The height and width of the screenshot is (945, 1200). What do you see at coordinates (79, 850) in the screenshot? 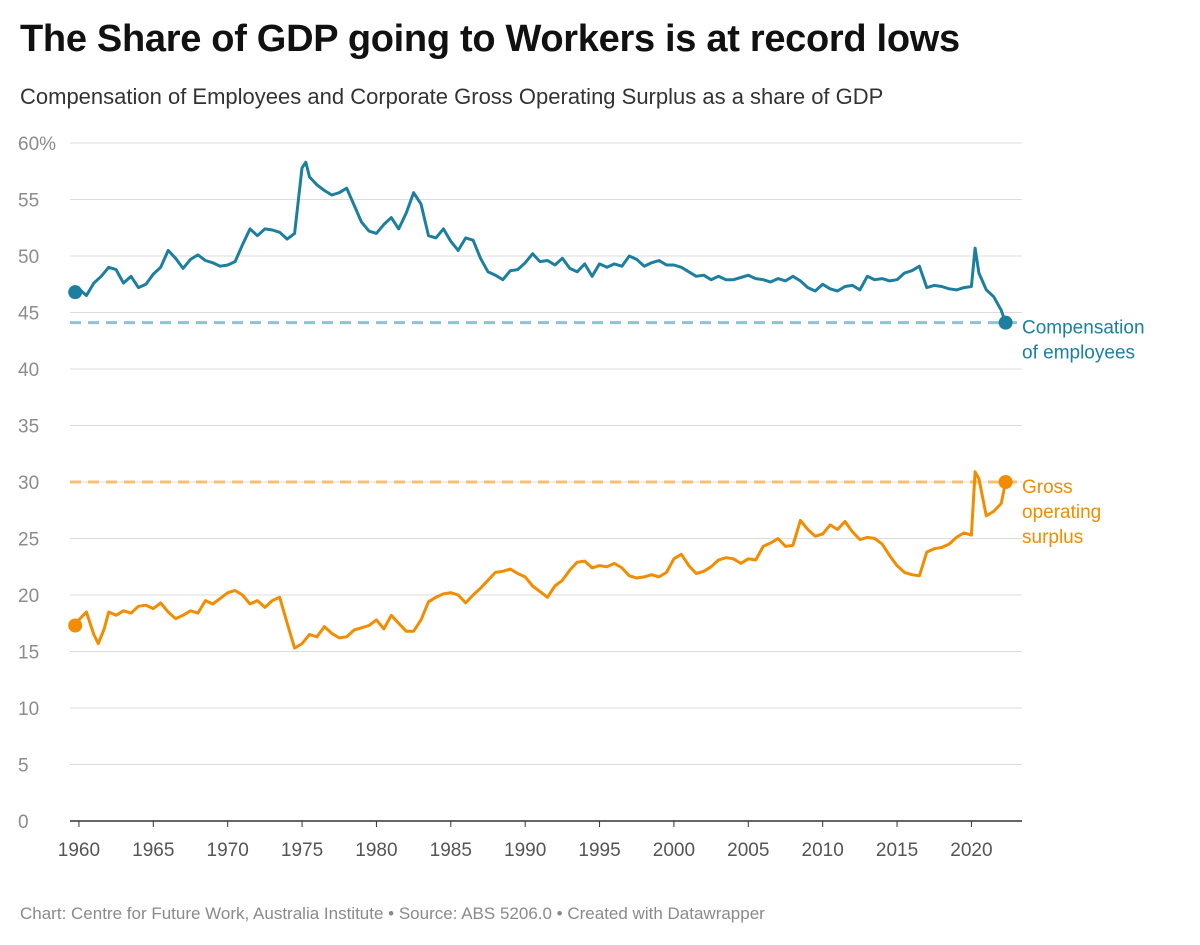
I see `x-tick-label: 1960` at bounding box center [79, 850].